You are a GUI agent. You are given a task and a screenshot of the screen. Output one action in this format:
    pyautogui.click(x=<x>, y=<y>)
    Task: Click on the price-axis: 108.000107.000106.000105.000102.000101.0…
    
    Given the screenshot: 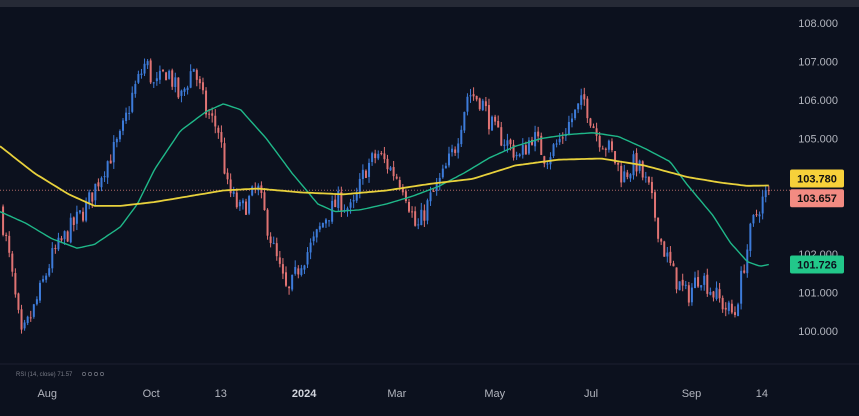 What is the action you would take?
    pyautogui.click(x=818, y=178)
    